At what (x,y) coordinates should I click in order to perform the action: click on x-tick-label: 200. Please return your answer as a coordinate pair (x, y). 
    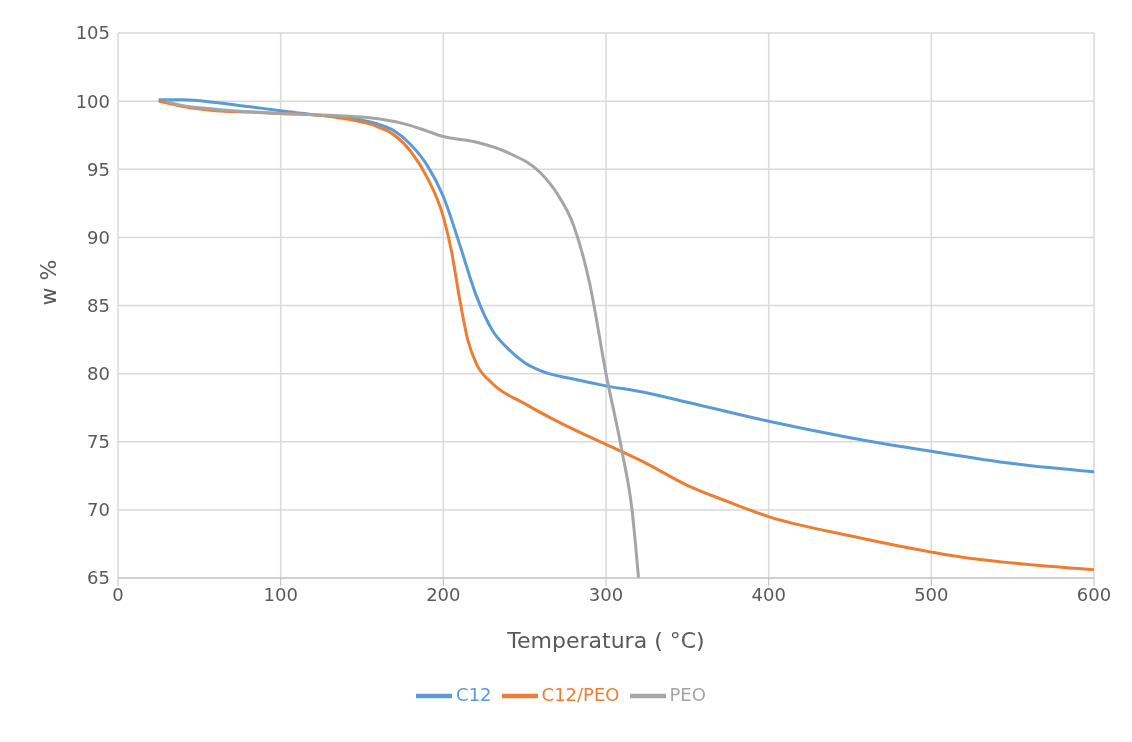
    Looking at the image, I should click on (443, 594).